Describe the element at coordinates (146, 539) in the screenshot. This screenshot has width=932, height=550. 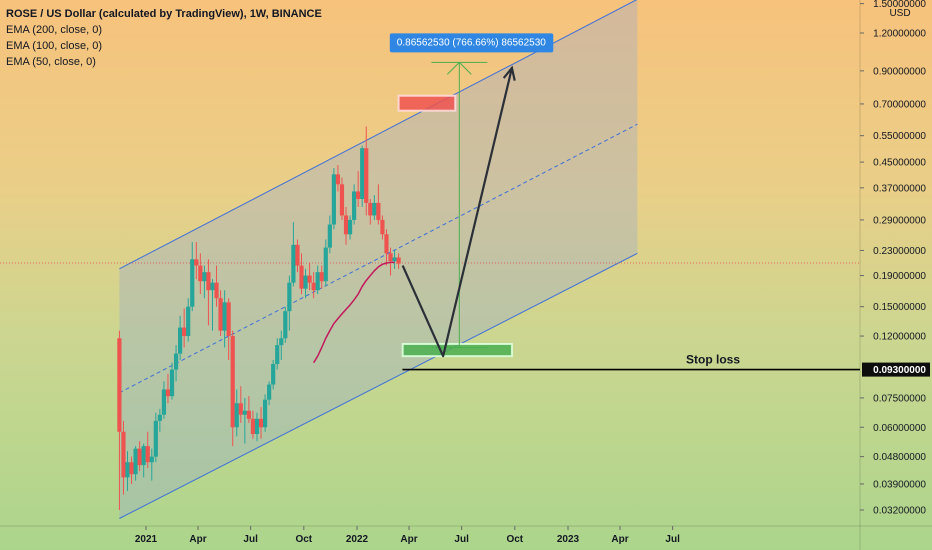
I see `time-tick-label: 2021` at that location.